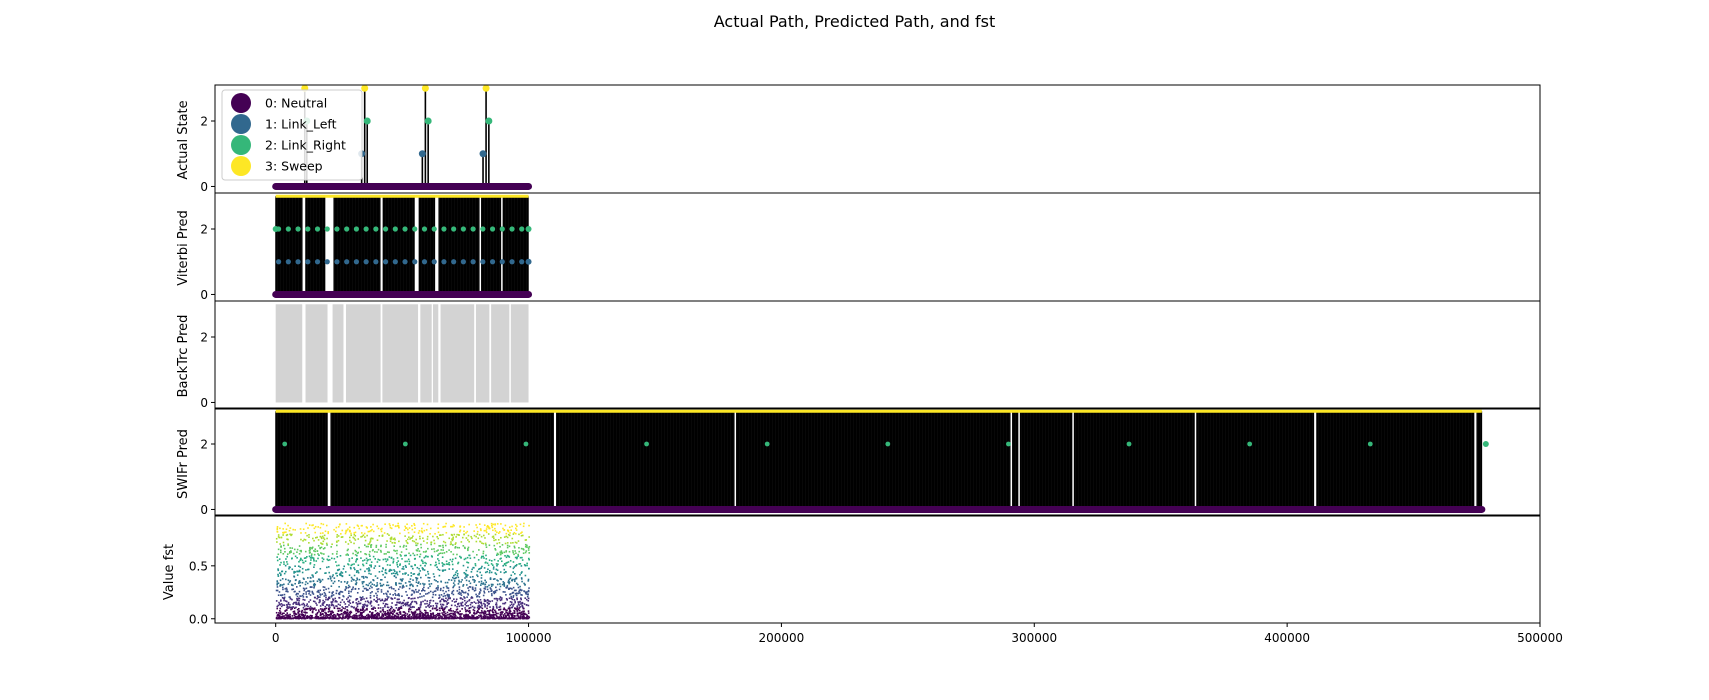 Image resolution: width=1709 pixels, height=700 pixels. Describe the element at coordinates (490, 588) in the screenshot. I see `fst-point-2038` at that location.